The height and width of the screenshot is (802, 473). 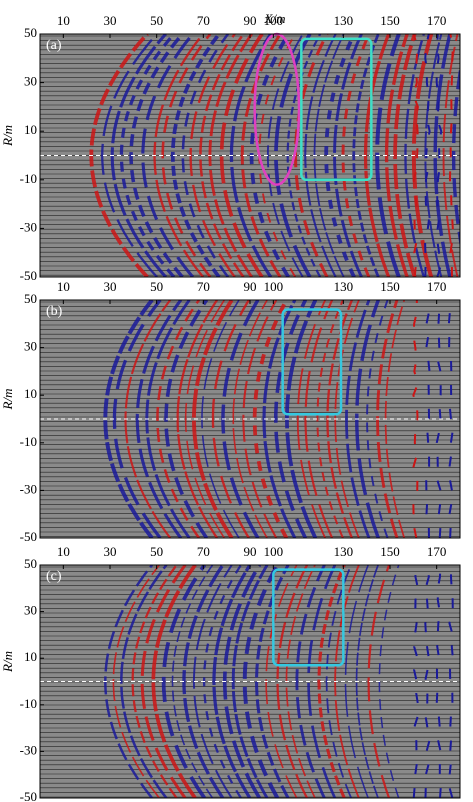 What do you see at coordinates (54, 311) in the screenshot?
I see `panel-label: (b)` at bounding box center [54, 311].